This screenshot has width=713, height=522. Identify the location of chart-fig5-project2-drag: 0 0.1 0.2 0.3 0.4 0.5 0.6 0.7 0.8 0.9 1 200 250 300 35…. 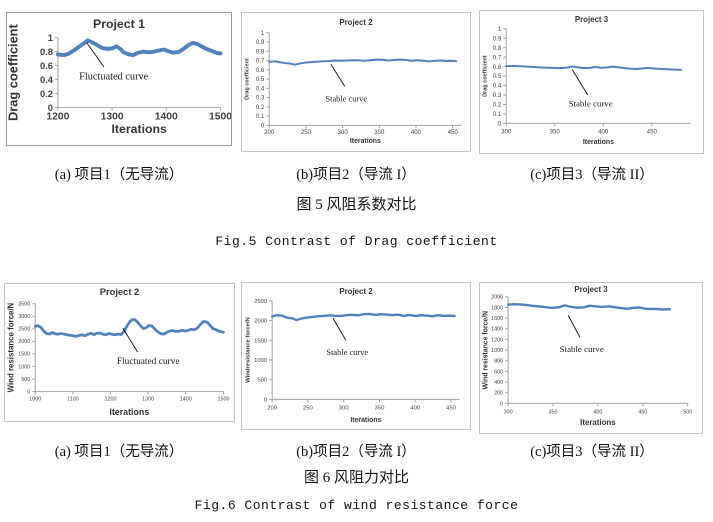
(356, 82).